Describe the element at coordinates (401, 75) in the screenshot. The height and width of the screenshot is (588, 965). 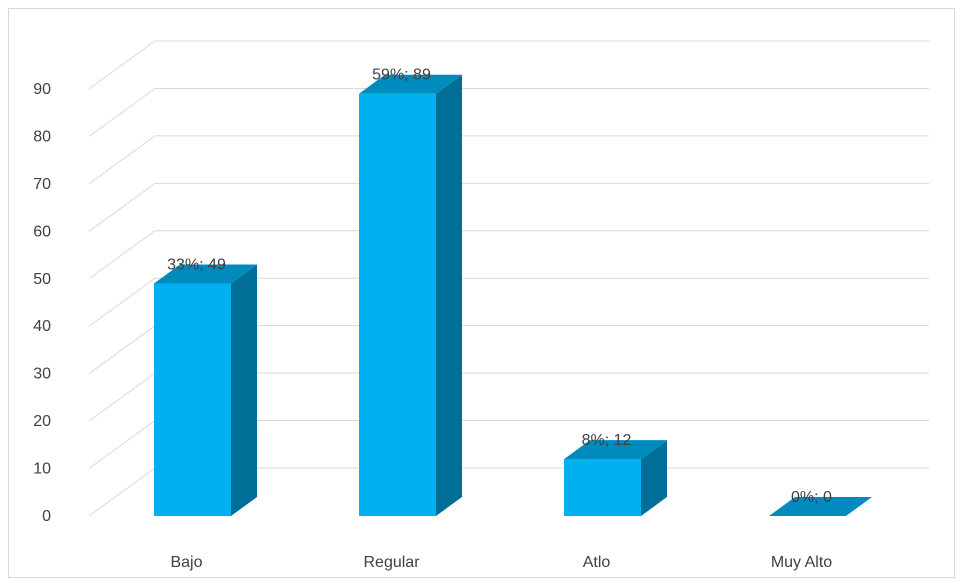
I see `data-label: 59%; 89` at that location.